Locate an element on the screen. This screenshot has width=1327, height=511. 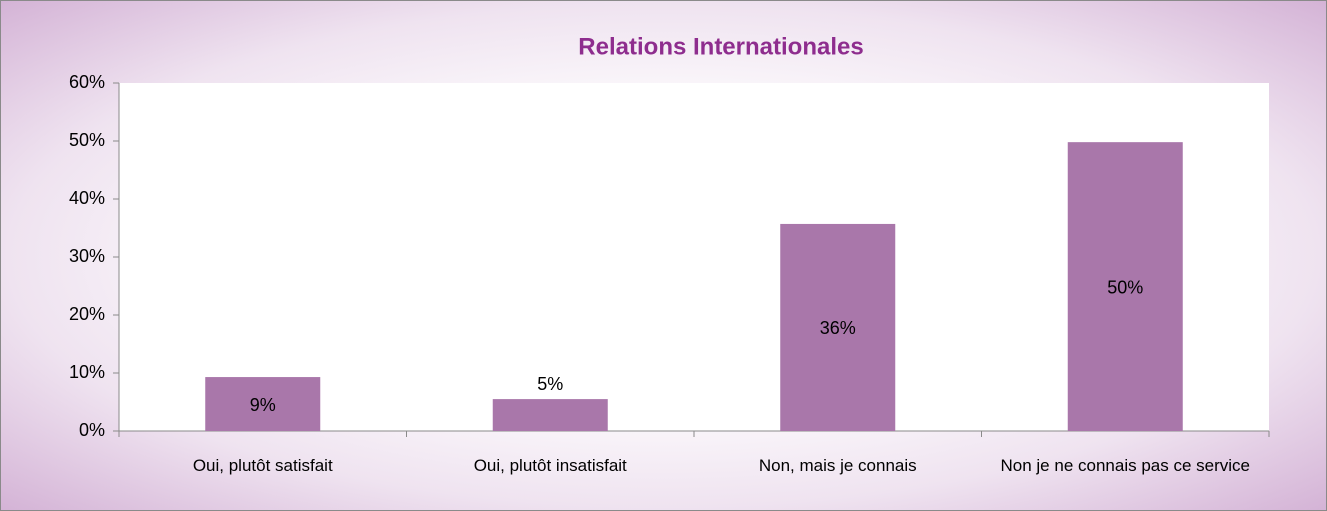
y-tick-label: 60% is located at coordinates (87, 82).